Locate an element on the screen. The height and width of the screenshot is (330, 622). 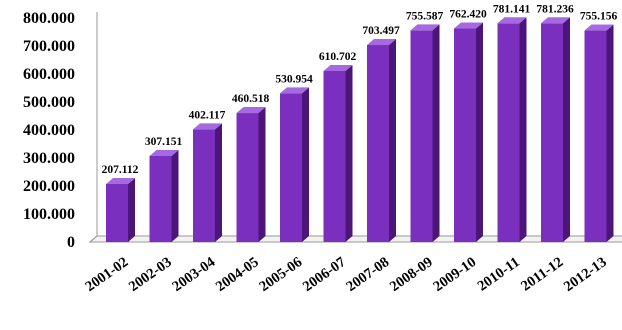
y-tick-label: 400.000 is located at coordinates (49, 130).